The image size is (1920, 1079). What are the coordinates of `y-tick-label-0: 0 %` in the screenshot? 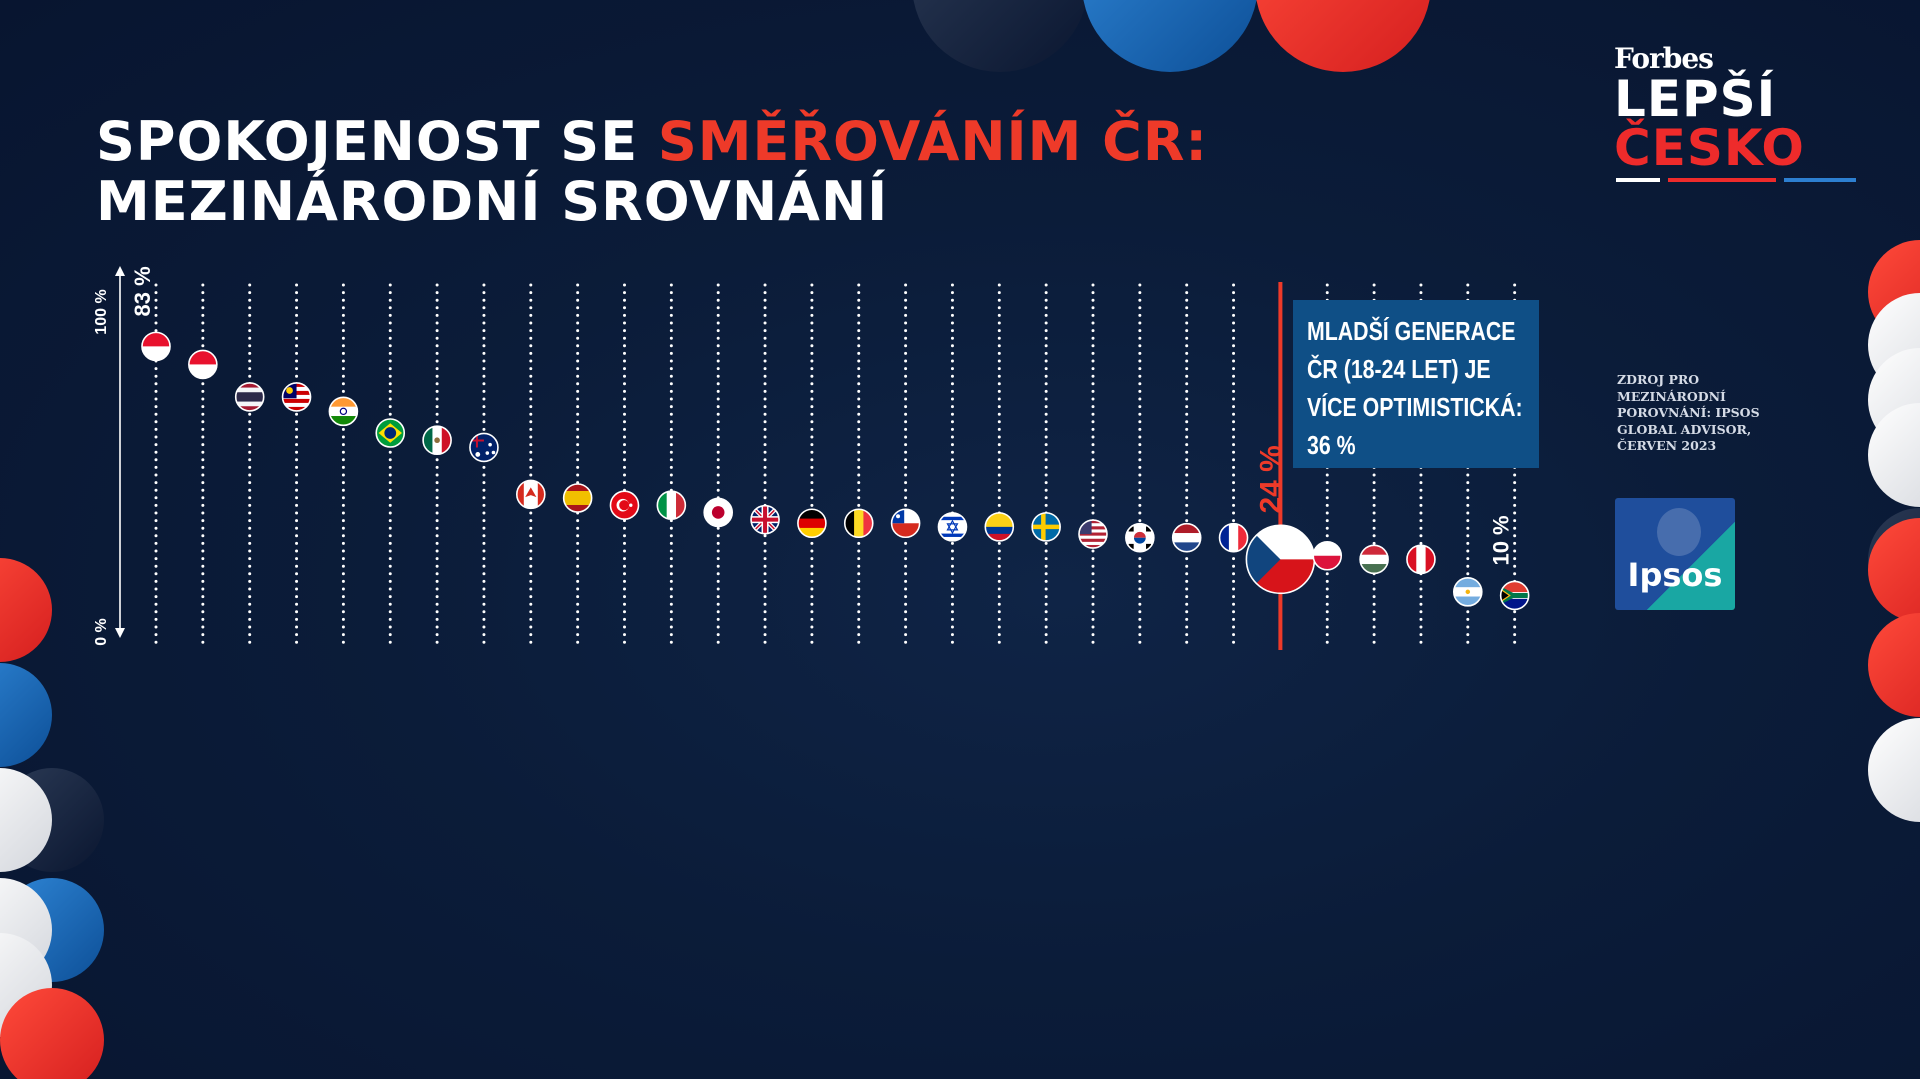 It's located at (101, 632).